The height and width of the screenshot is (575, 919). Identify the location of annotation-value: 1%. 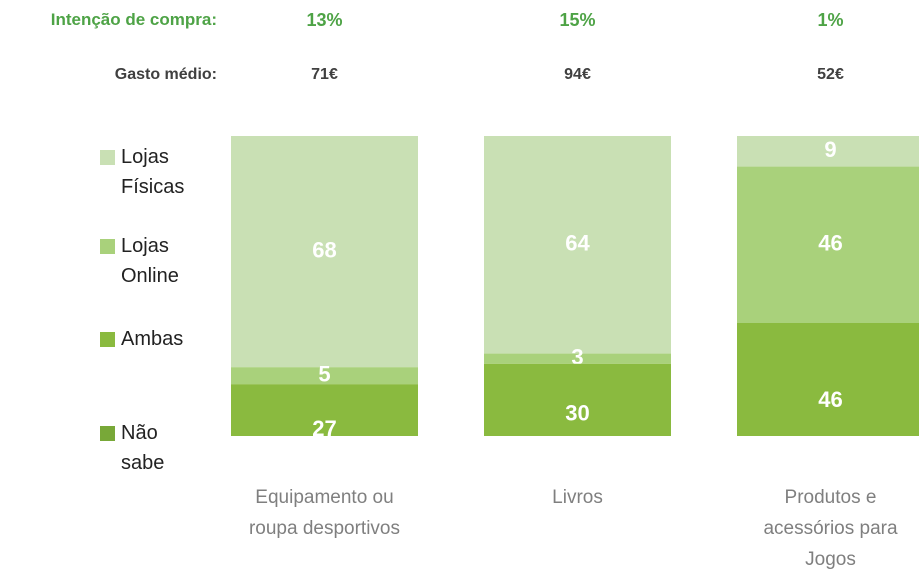
(830, 20).